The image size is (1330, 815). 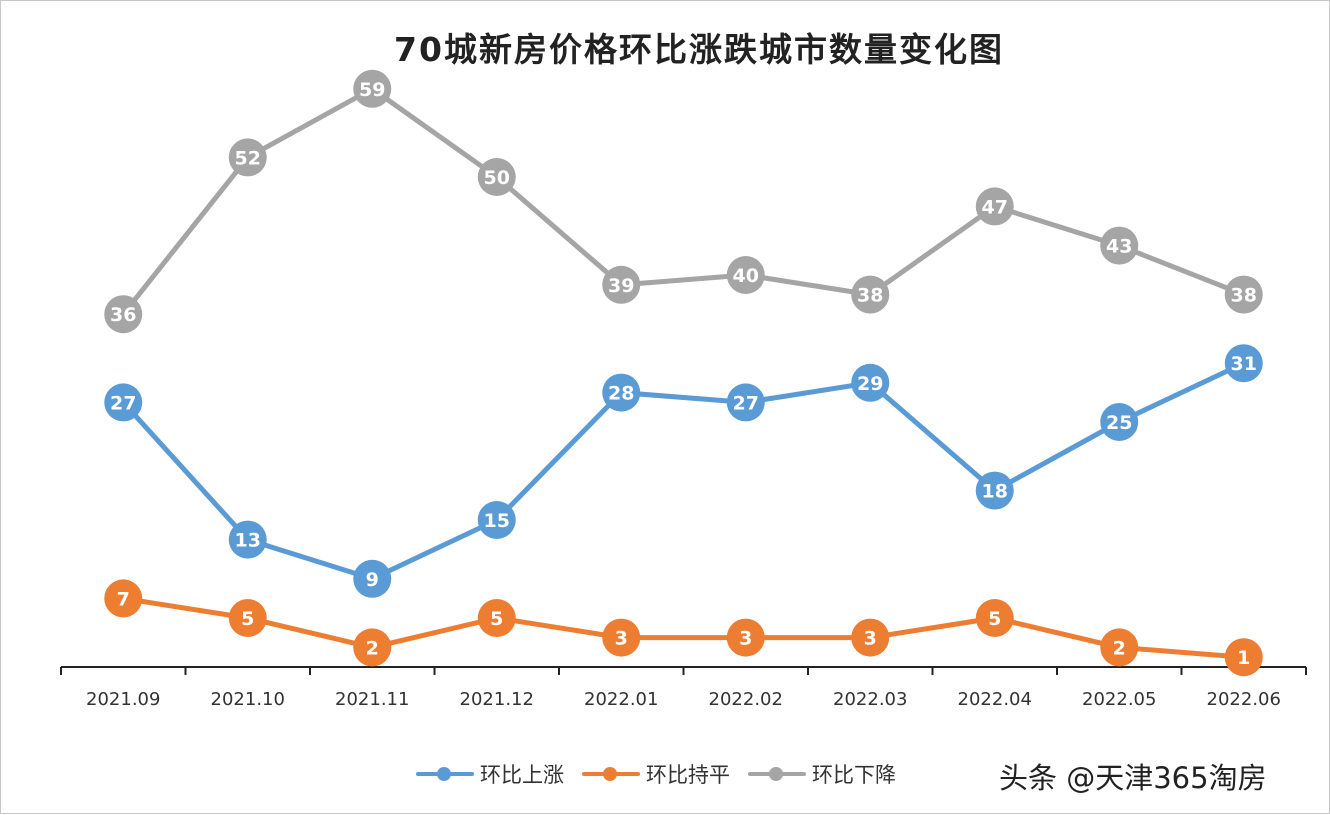 I want to click on legend-item-flat: 环比持平, so click(x=656, y=774).